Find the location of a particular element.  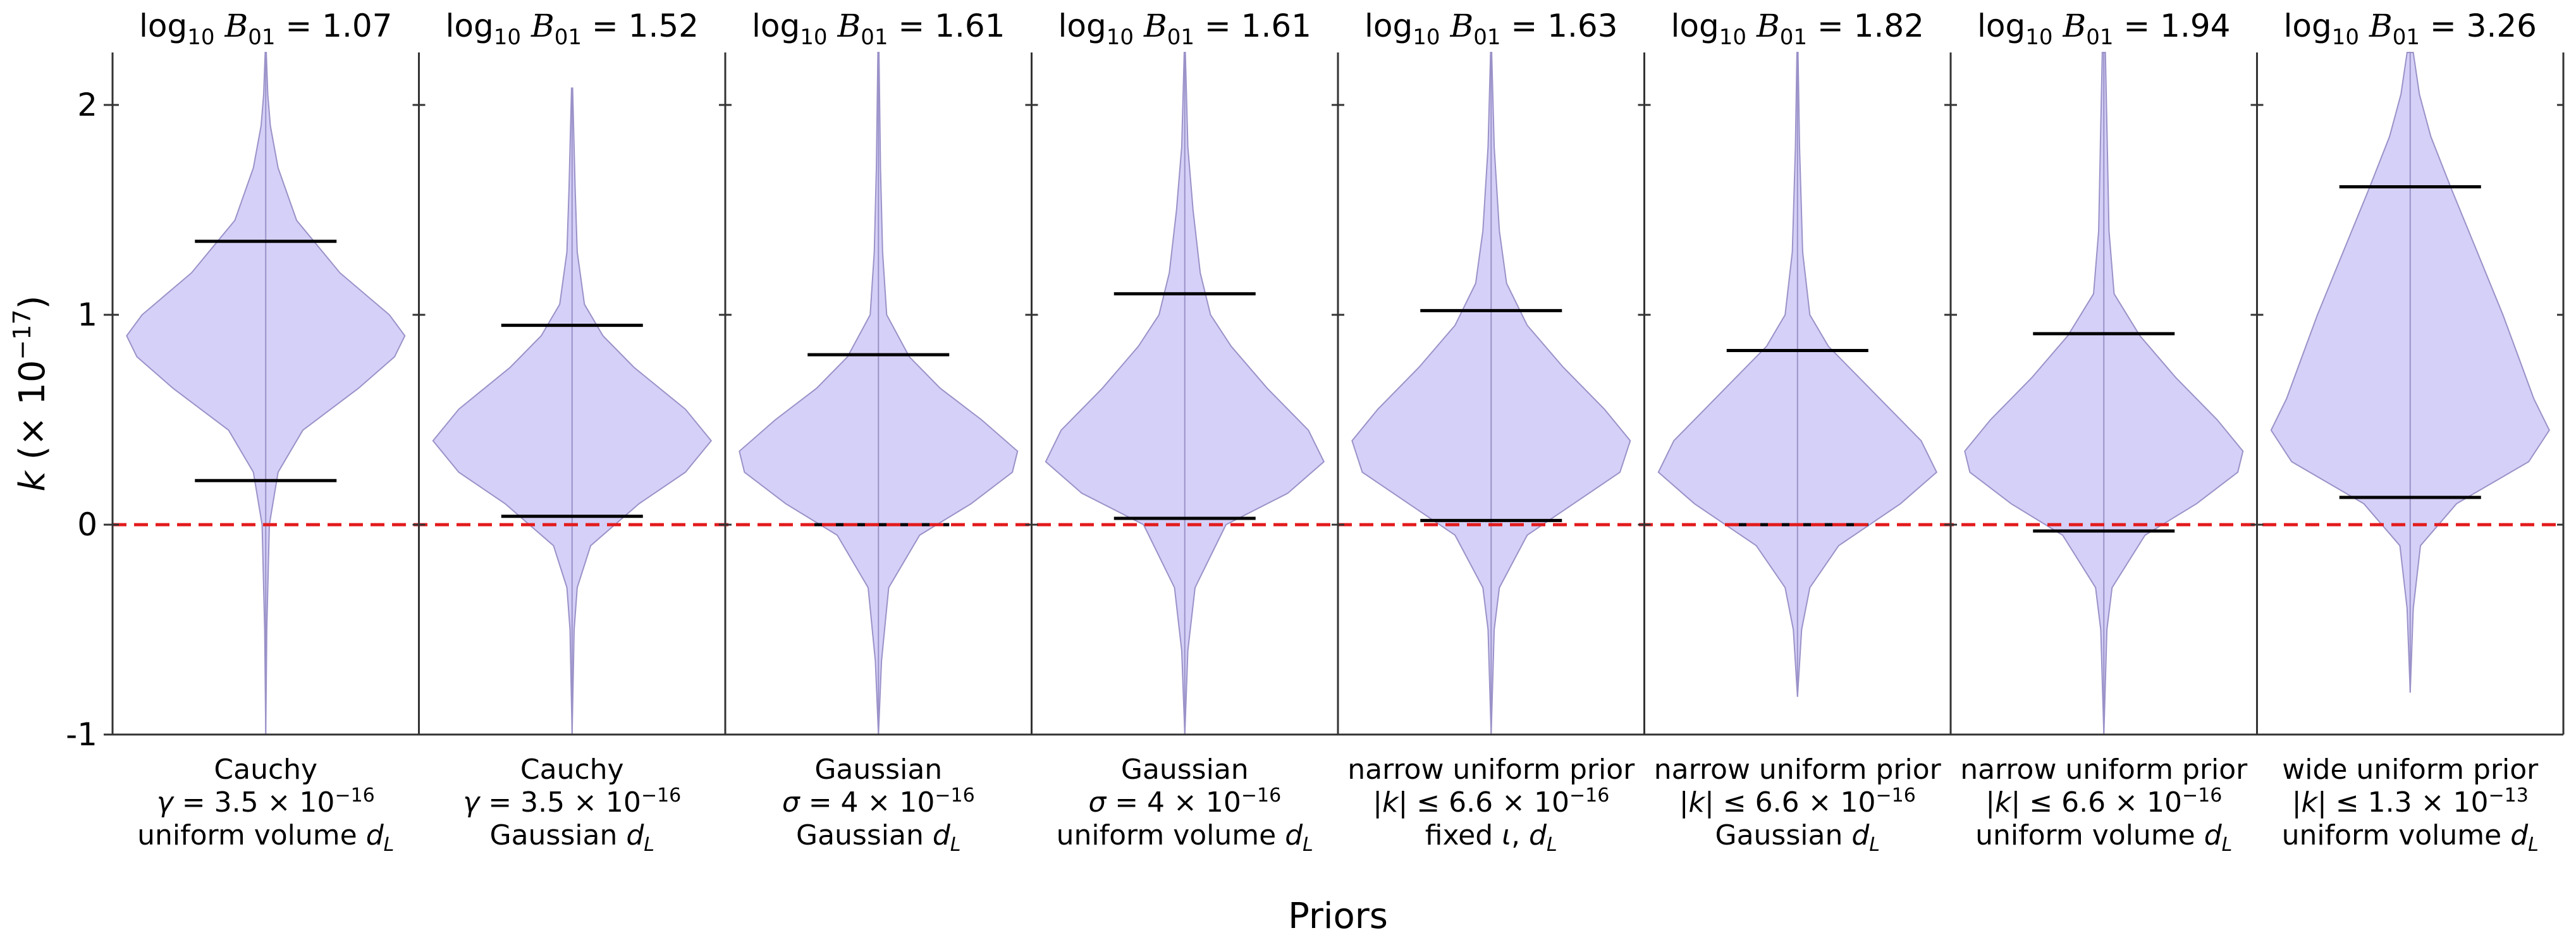

y-tick-label: 1 is located at coordinates (87, 314).